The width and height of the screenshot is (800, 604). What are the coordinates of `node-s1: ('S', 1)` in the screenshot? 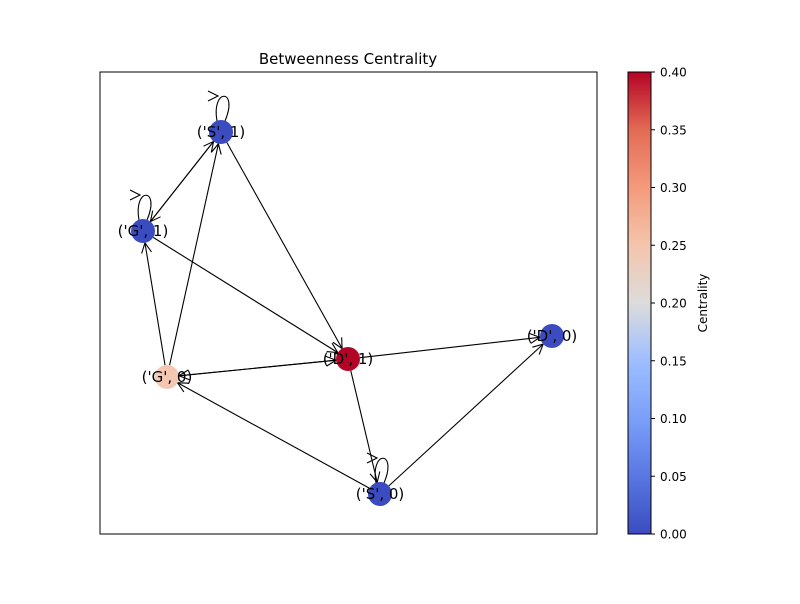 It's located at (221, 132).